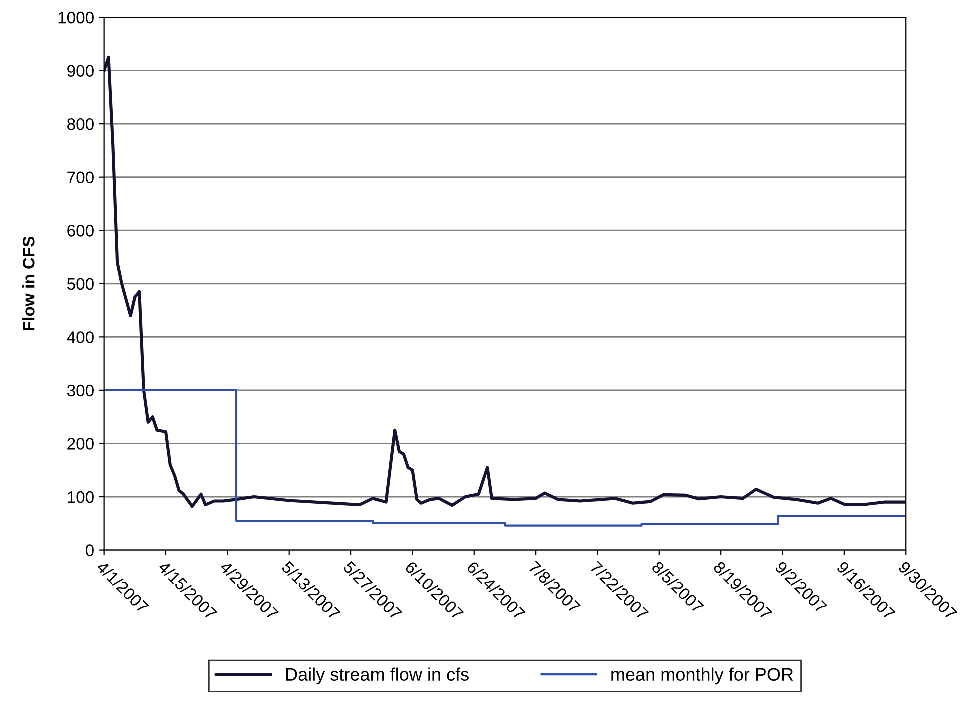 Image resolution: width=966 pixels, height=701 pixels. Describe the element at coordinates (81, 178) in the screenshot. I see `y-tick-label: 700` at that location.